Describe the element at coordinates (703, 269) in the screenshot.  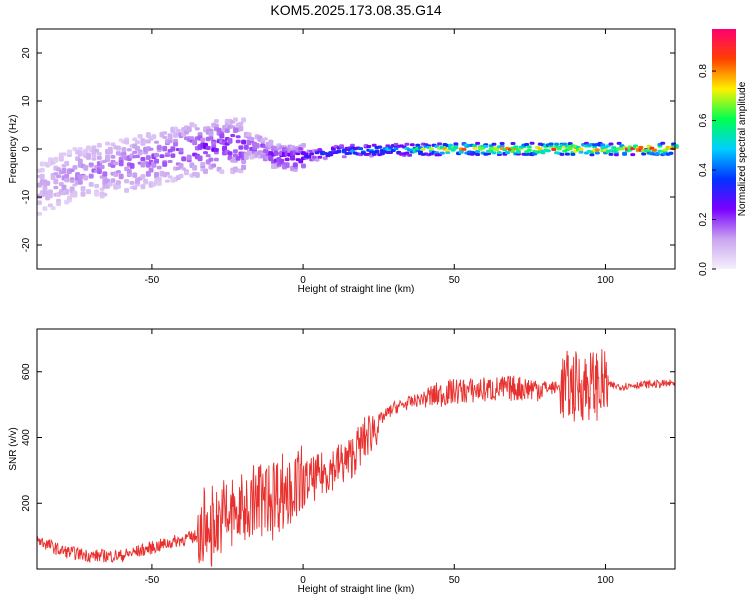
I see `colorbar-tick-label: 0.0` at that location.